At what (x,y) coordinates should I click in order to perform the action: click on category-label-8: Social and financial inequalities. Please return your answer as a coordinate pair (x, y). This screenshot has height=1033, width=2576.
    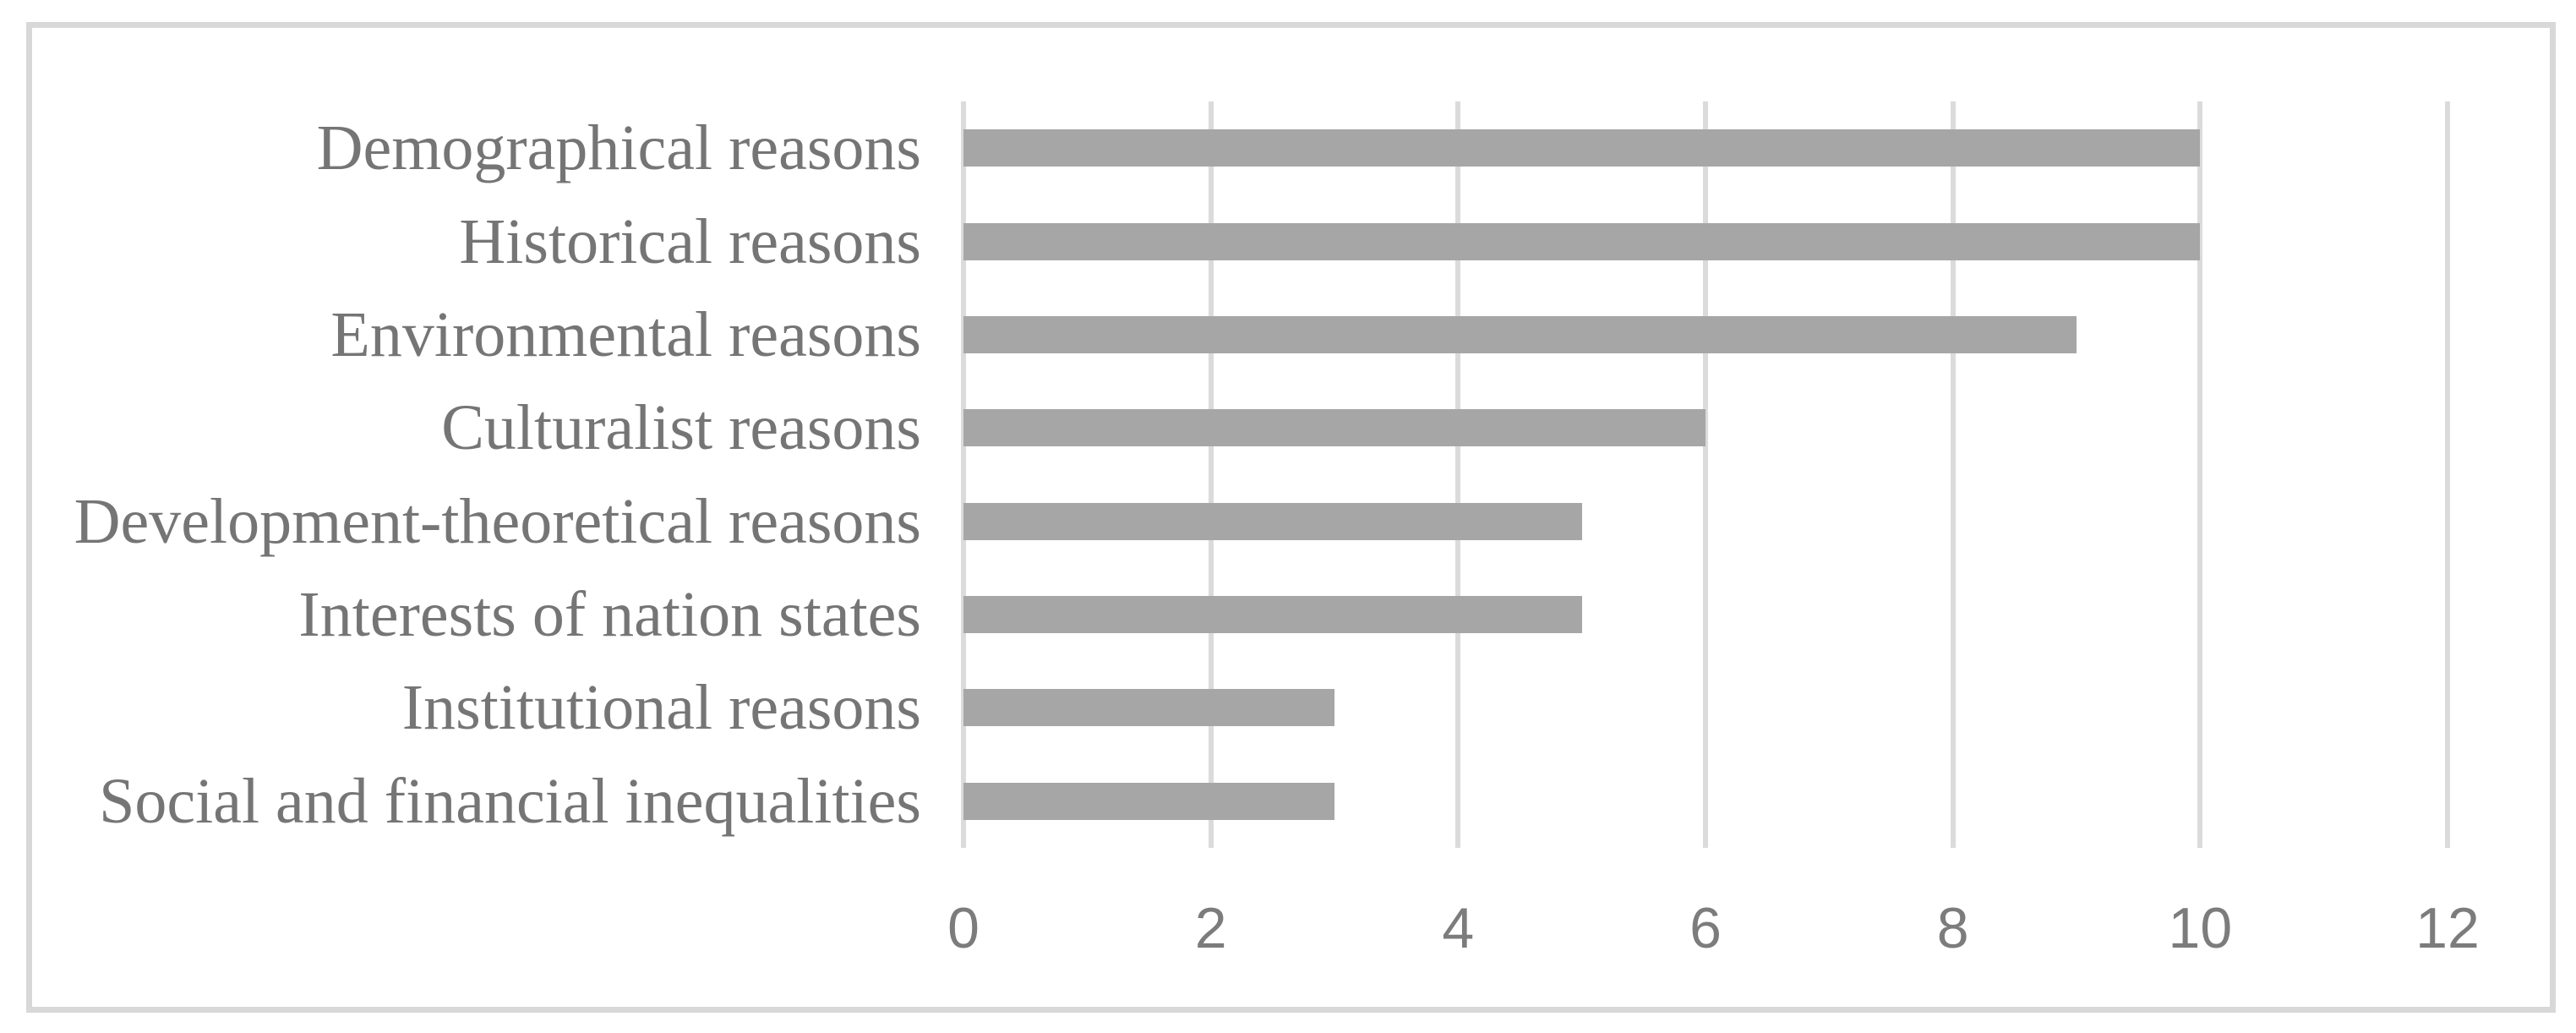
    Looking at the image, I should click on (510, 801).